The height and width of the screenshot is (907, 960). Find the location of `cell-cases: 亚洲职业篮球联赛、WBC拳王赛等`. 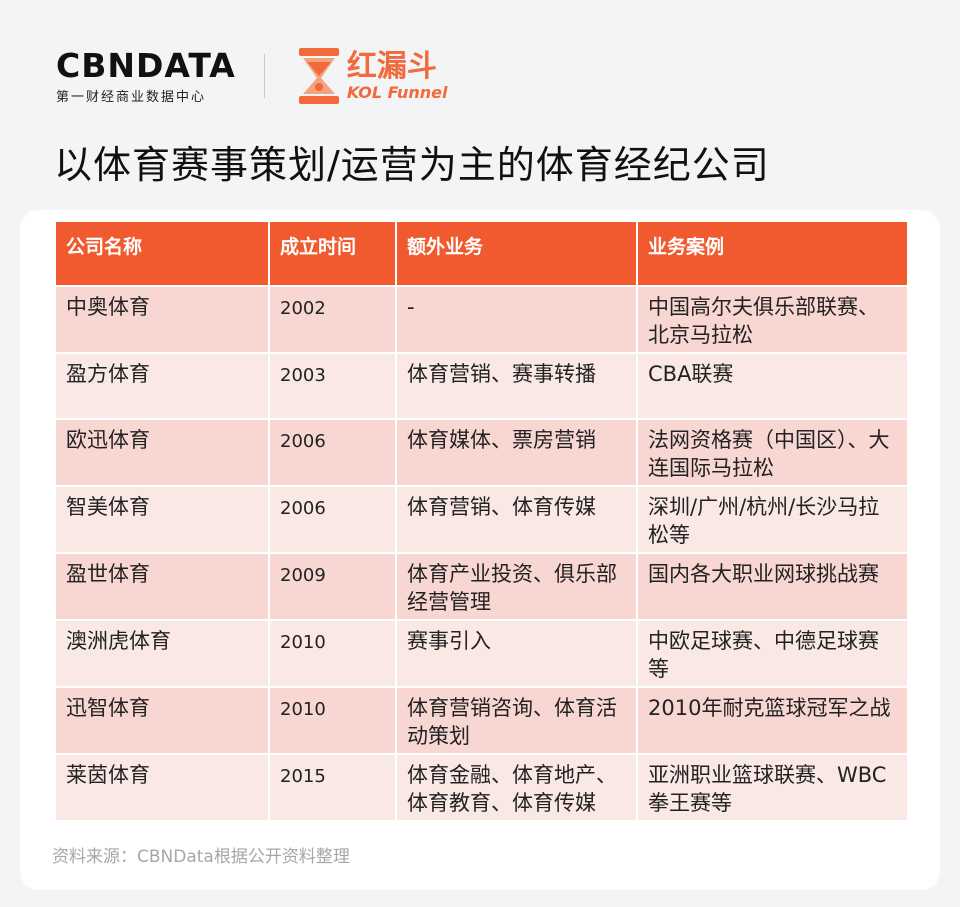

cell-cases: 亚洲职业篮球联赛、WBC拳王赛等 is located at coordinates (772, 788).